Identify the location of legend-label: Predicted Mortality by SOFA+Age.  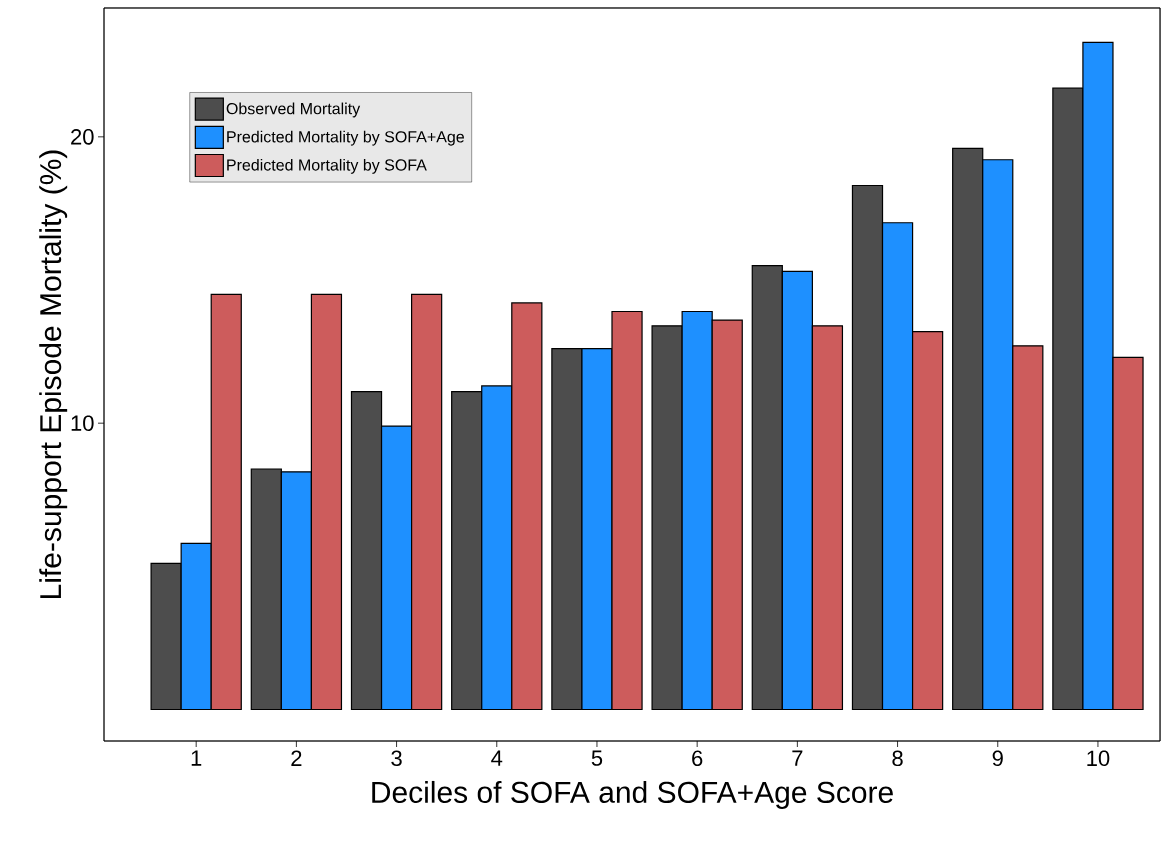
(345, 138).